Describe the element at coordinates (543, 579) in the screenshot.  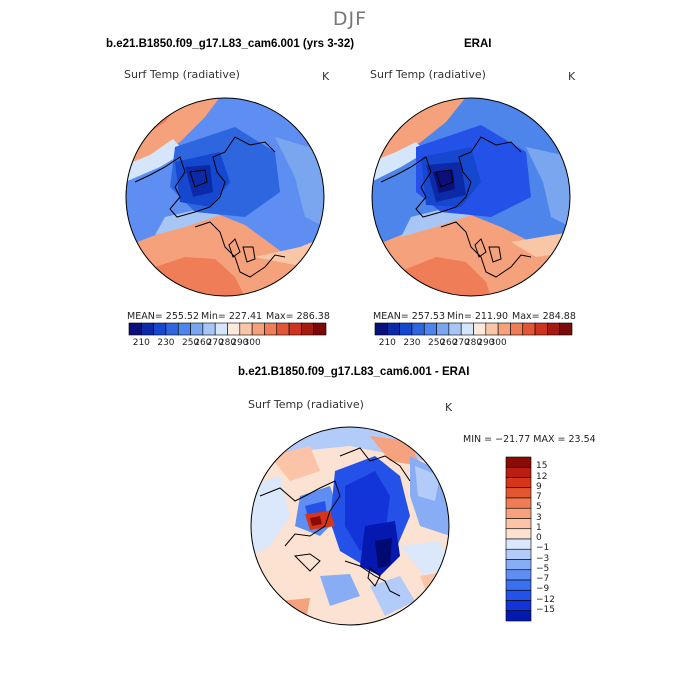
I see `colorbar-tick-label: −7` at that location.